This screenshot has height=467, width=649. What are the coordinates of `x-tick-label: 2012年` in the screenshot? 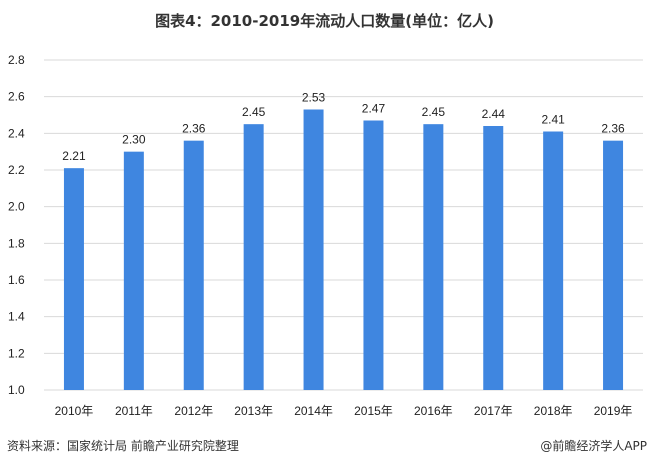 It's located at (193, 411).